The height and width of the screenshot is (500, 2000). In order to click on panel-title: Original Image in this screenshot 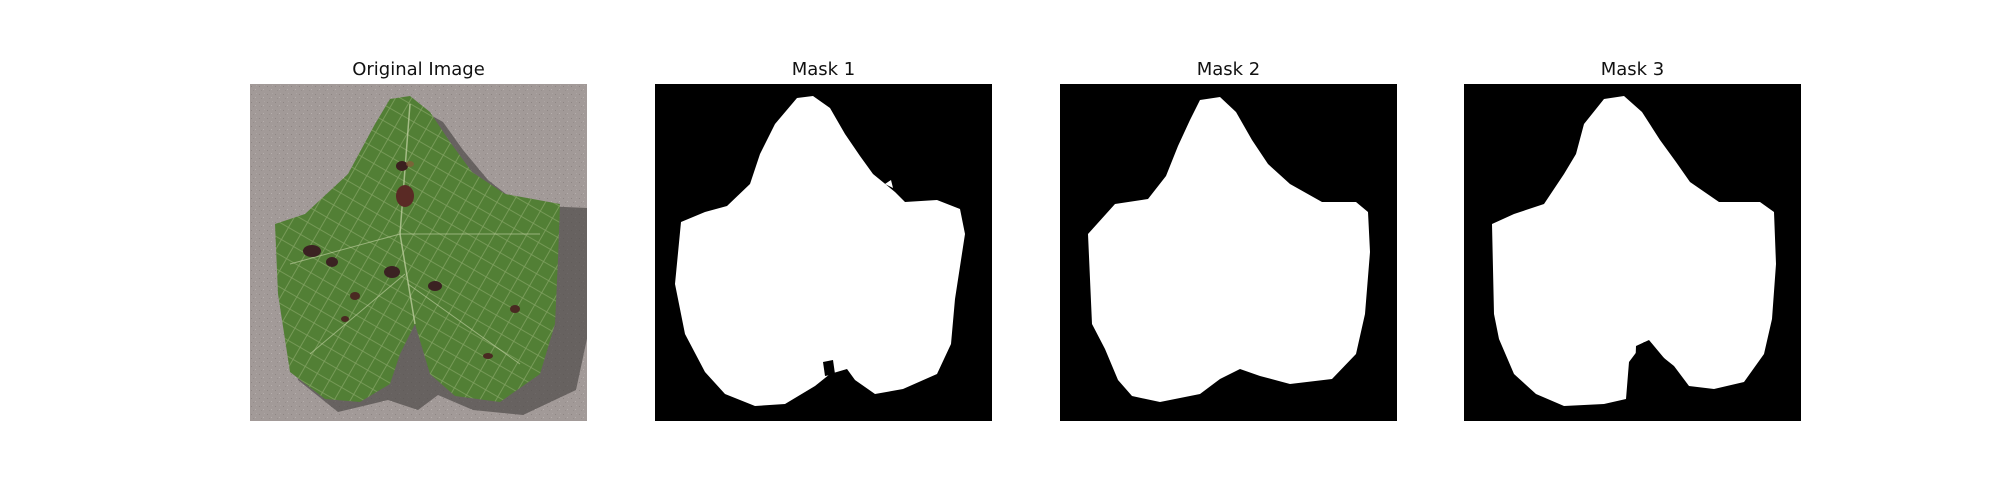, I will do `click(418, 69)`.